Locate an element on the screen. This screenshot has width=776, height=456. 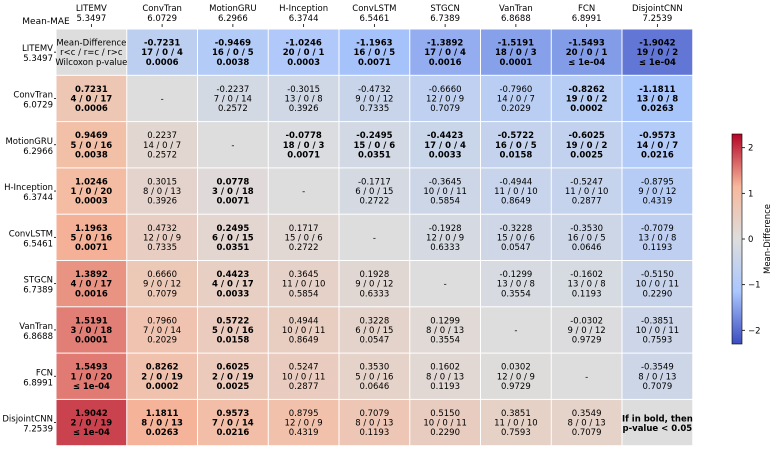
cell-mean-difference: 1.1811 is located at coordinates (162, 414).